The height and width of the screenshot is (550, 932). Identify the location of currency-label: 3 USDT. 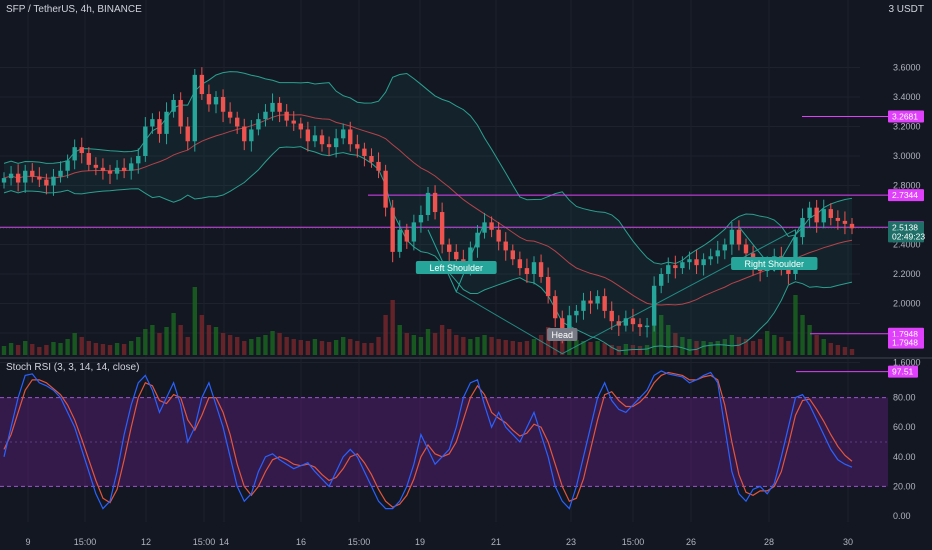
(906, 9).